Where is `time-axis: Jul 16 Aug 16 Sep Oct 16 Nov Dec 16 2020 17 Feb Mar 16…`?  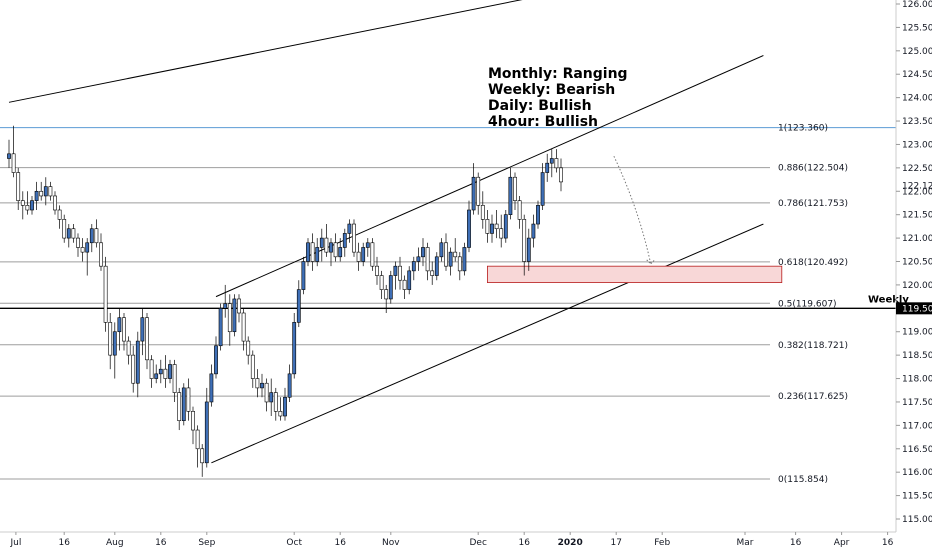 time-axis: Jul 16 Aug 16 Sep Oct 16 Nov Dec 16 2020 17 Feb Mar 16… is located at coordinates (448, 539).